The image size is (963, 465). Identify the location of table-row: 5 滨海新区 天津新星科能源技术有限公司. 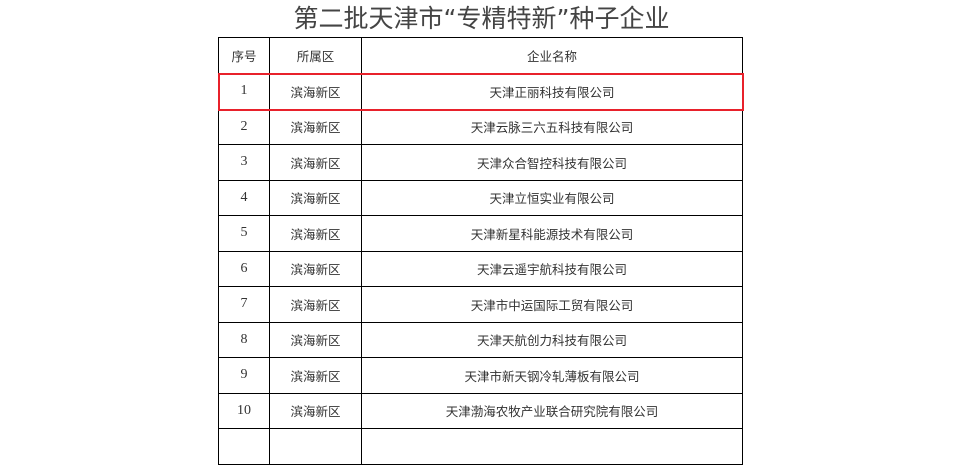
(480, 233).